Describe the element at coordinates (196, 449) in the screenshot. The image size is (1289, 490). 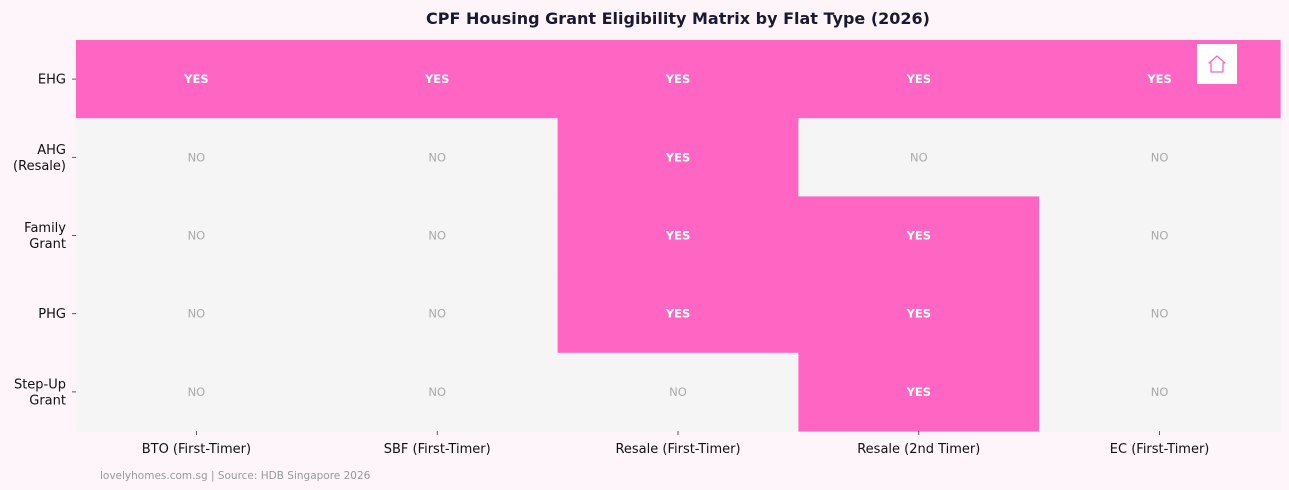
I see `x-tick-label: BTO (First-Timer)` at that location.